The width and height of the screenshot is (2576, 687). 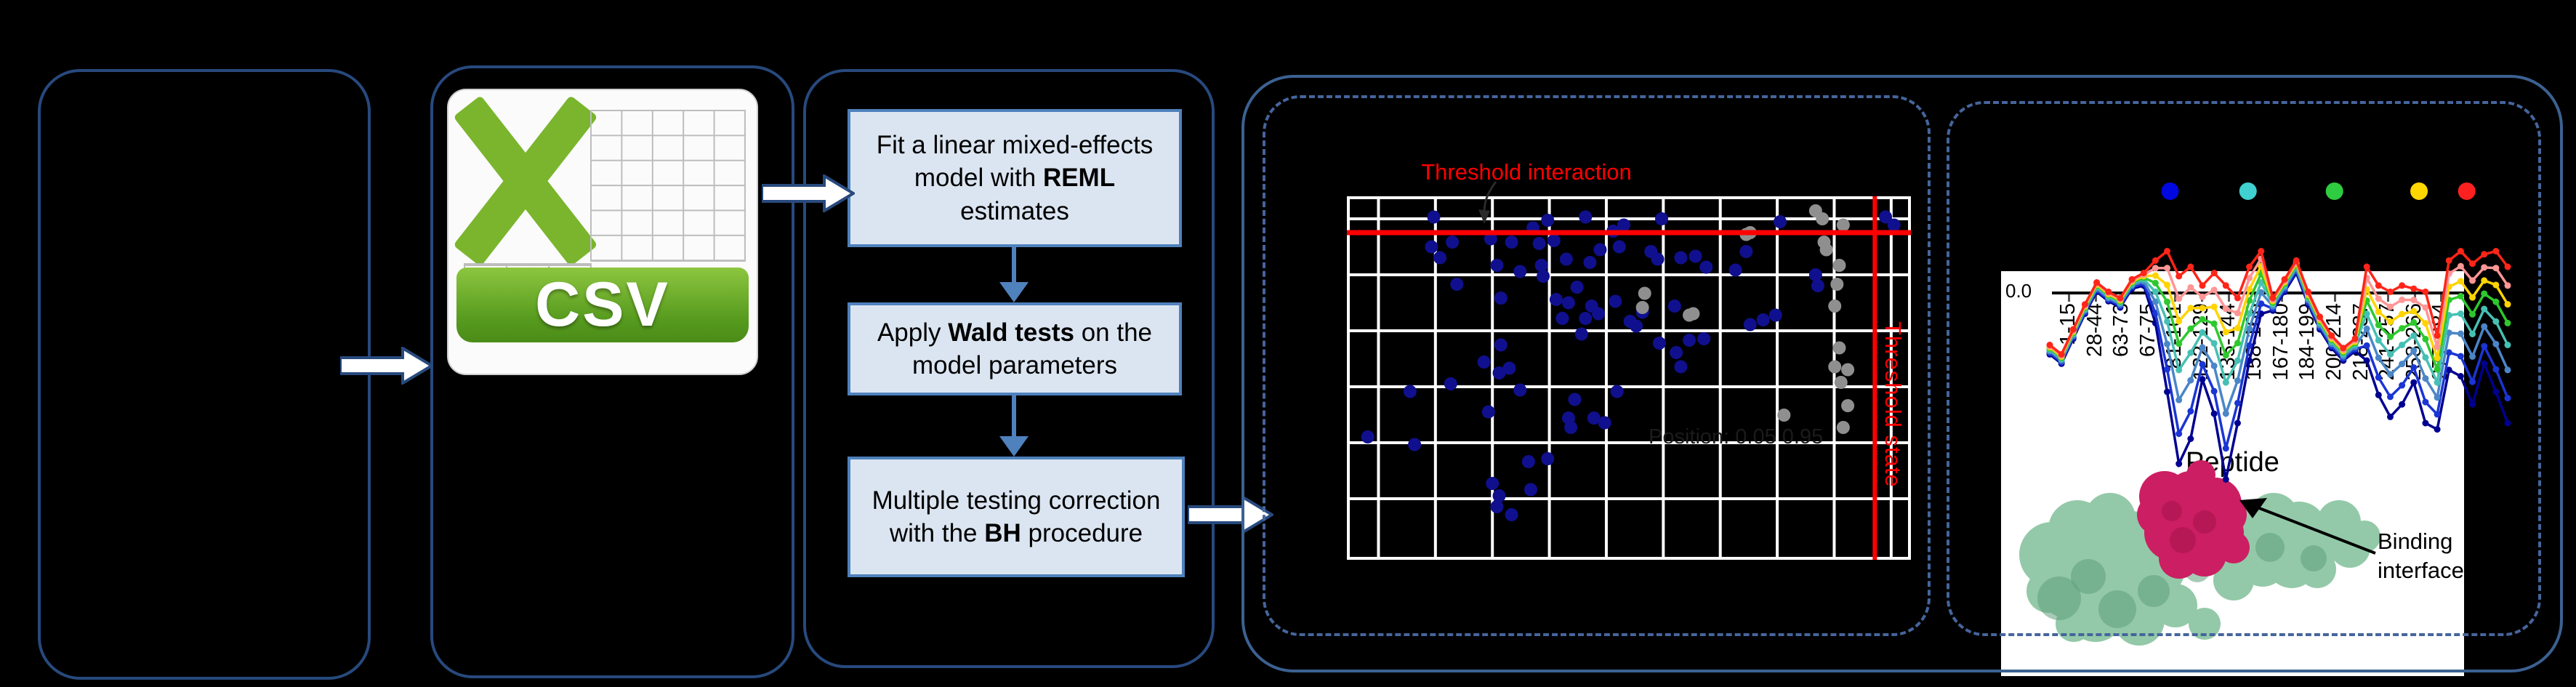 I want to click on threshold-state-label: Threshold state, so click(x=1893, y=404).